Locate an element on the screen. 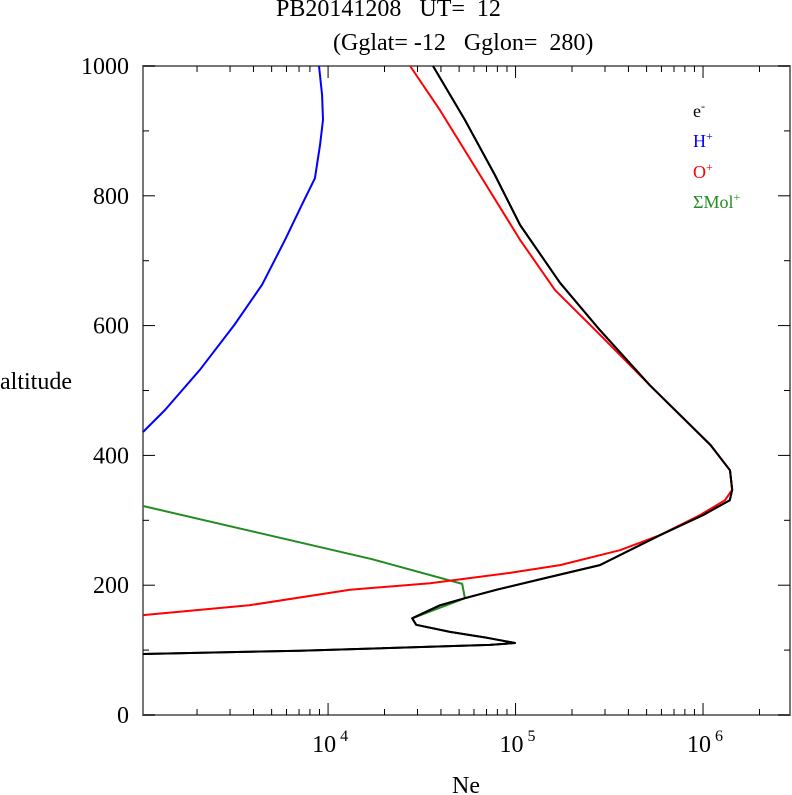  series-line-mol is located at coordinates (304, 562).